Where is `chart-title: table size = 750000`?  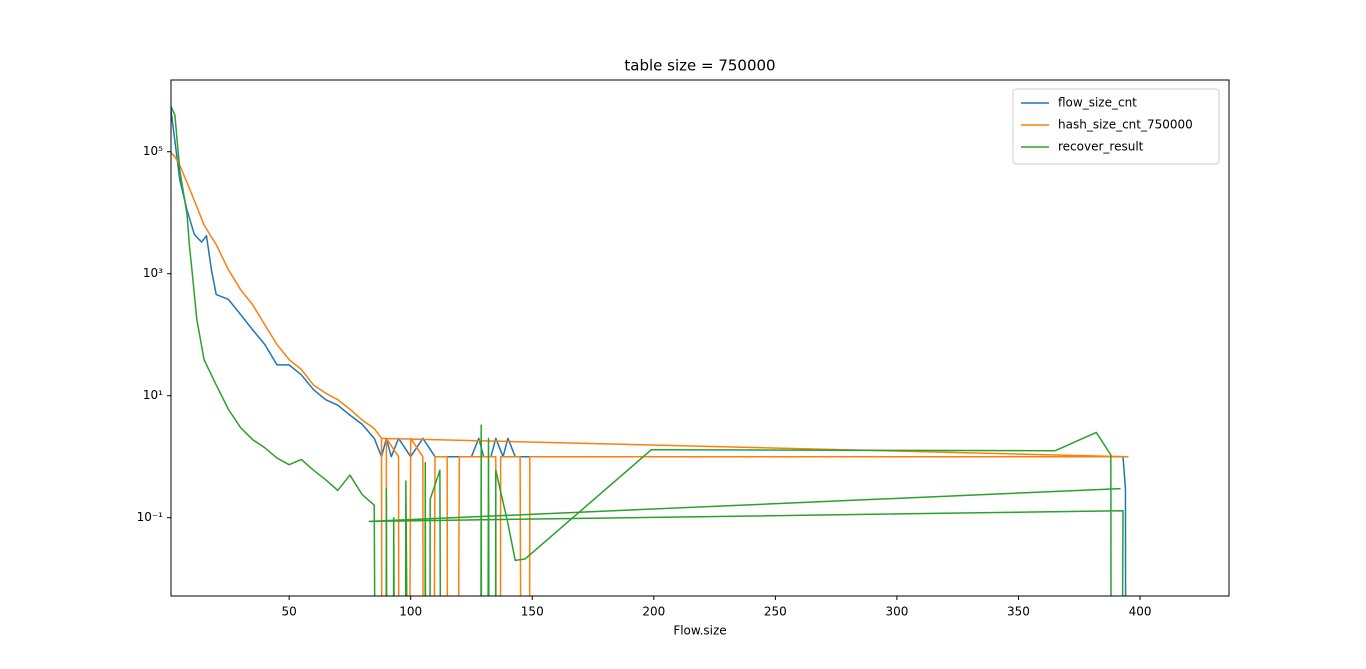
chart-title: table size = 750000 is located at coordinates (699, 66).